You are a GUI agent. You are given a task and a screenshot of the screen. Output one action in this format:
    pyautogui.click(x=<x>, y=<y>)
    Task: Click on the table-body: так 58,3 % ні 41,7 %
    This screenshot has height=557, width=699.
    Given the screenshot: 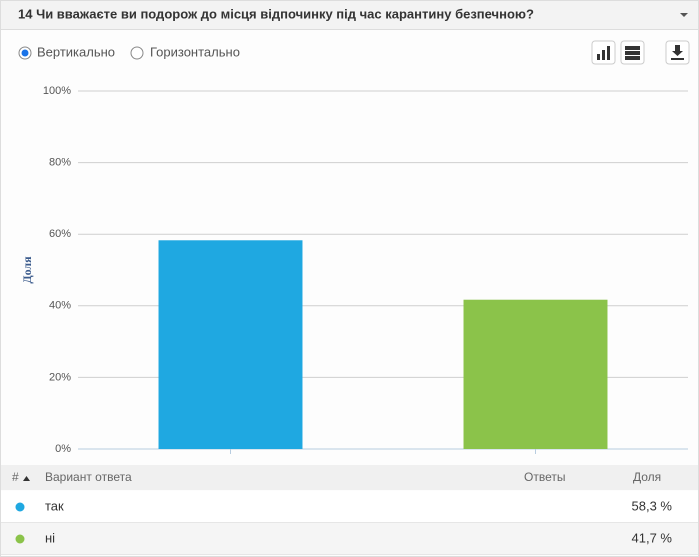 What is the action you would take?
    pyautogui.click(x=349, y=523)
    